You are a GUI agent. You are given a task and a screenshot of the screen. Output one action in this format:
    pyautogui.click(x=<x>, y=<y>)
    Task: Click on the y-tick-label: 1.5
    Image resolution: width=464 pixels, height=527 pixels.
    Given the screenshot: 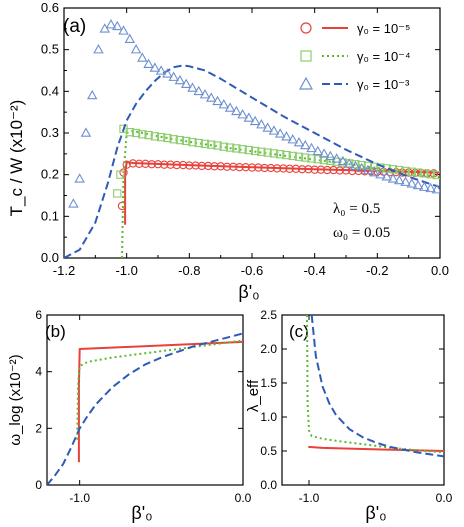 What is the action you would take?
    pyautogui.click(x=268, y=383)
    